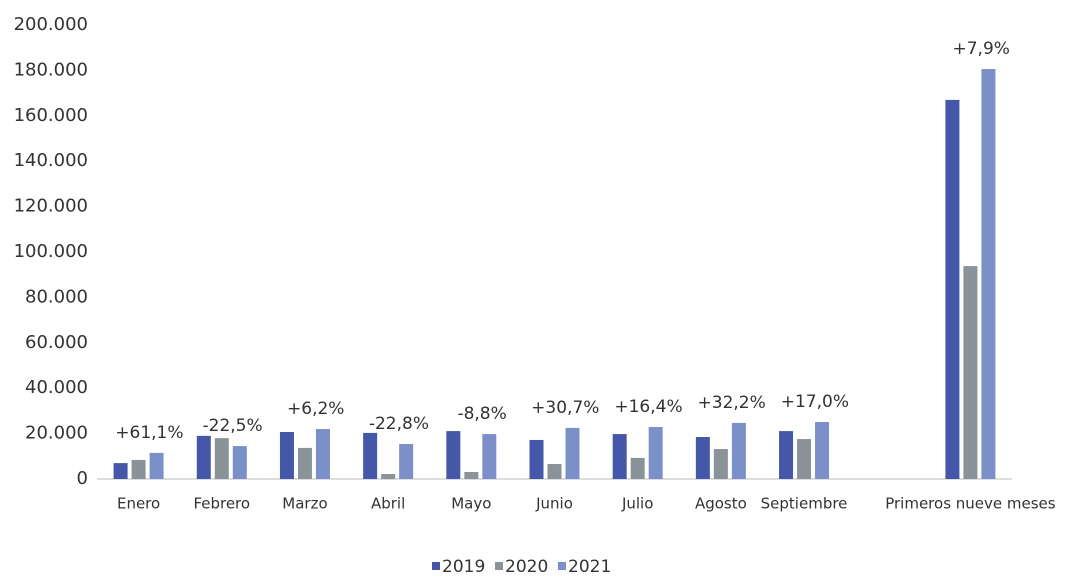 This screenshot has width=1068, height=577. Describe the element at coordinates (51, 69) in the screenshot. I see `y-tick-label: 180.000` at that location.